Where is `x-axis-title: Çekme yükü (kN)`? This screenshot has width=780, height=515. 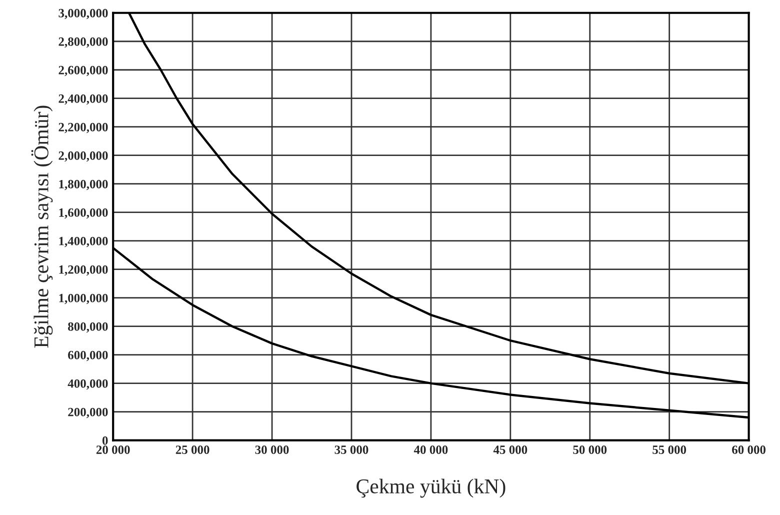
x-axis-title: Çekme yükü (kN) is located at coordinates (431, 488).